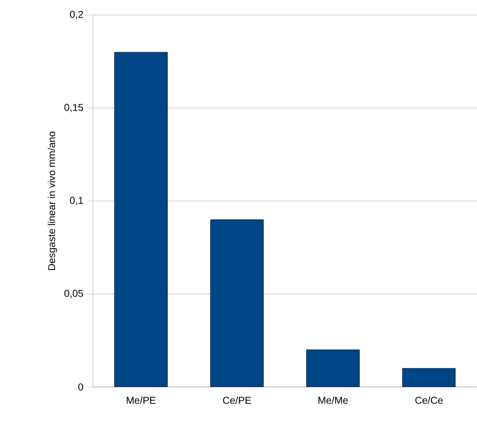  I want to click on y-tick-label: 0,05, so click(74, 294).